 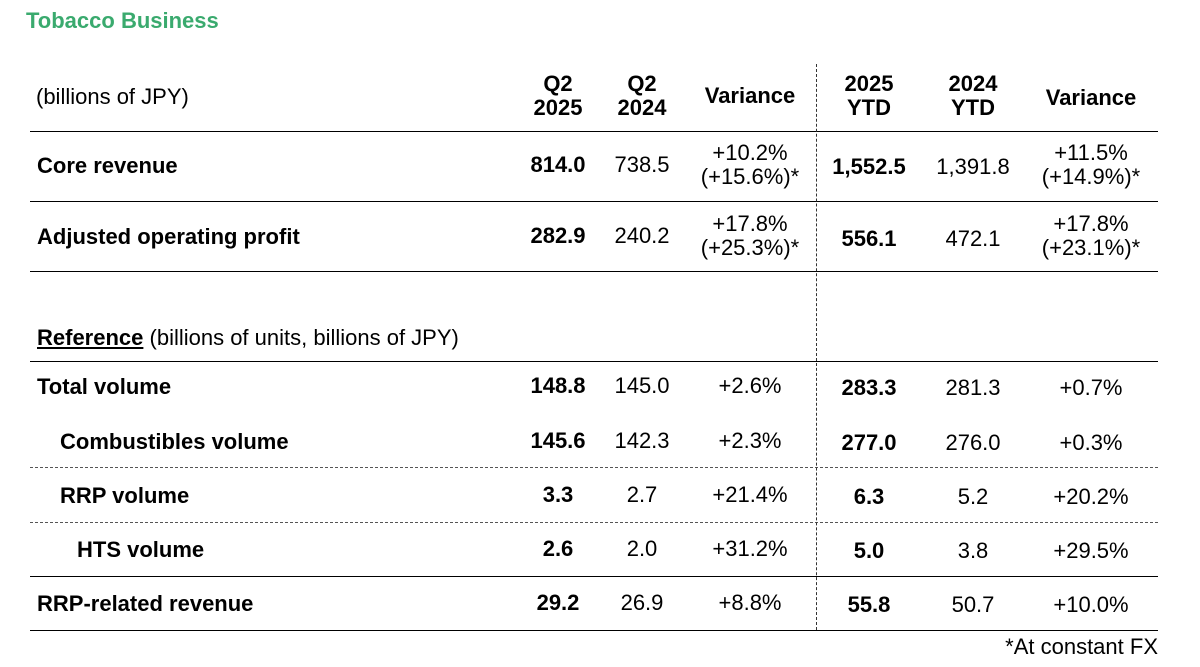 I want to click on rrp-volume-2025-ytd: 6.3, so click(x=869, y=496).